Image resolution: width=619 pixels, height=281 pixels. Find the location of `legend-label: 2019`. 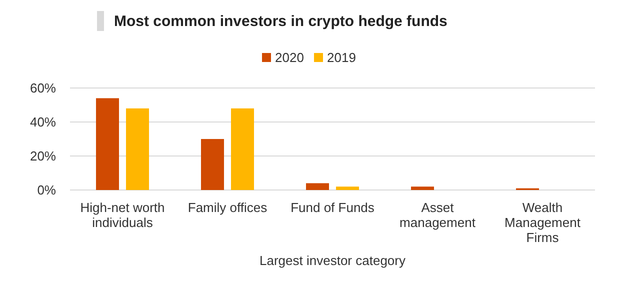

legend-label: 2019 is located at coordinates (341, 57).